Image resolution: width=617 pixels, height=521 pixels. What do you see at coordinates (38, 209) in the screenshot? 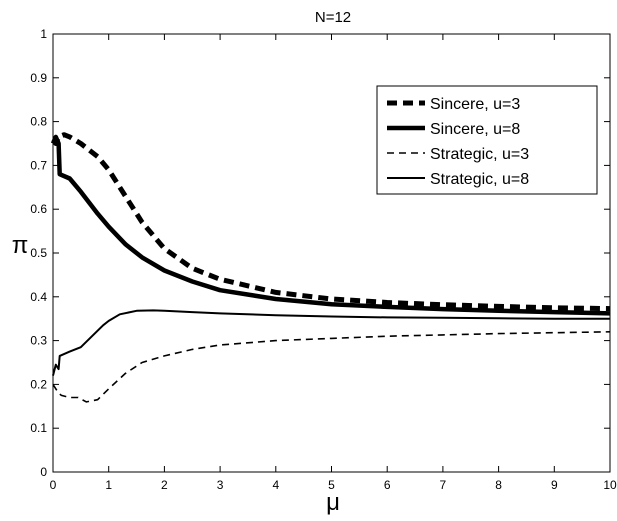
I see `y-tick-label: 0.6` at bounding box center [38, 209].